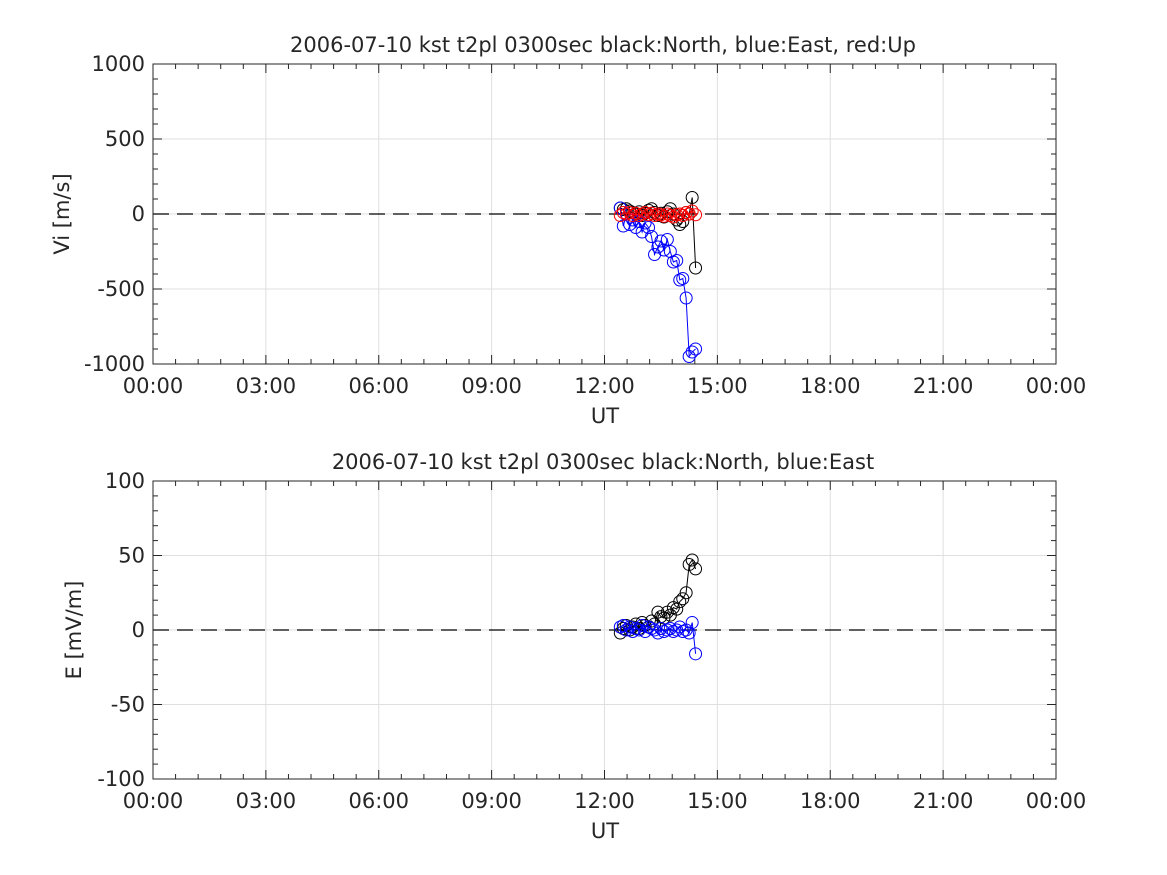  What do you see at coordinates (121, 289) in the screenshot?
I see `y-tick-label: -500` at bounding box center [121, 289].